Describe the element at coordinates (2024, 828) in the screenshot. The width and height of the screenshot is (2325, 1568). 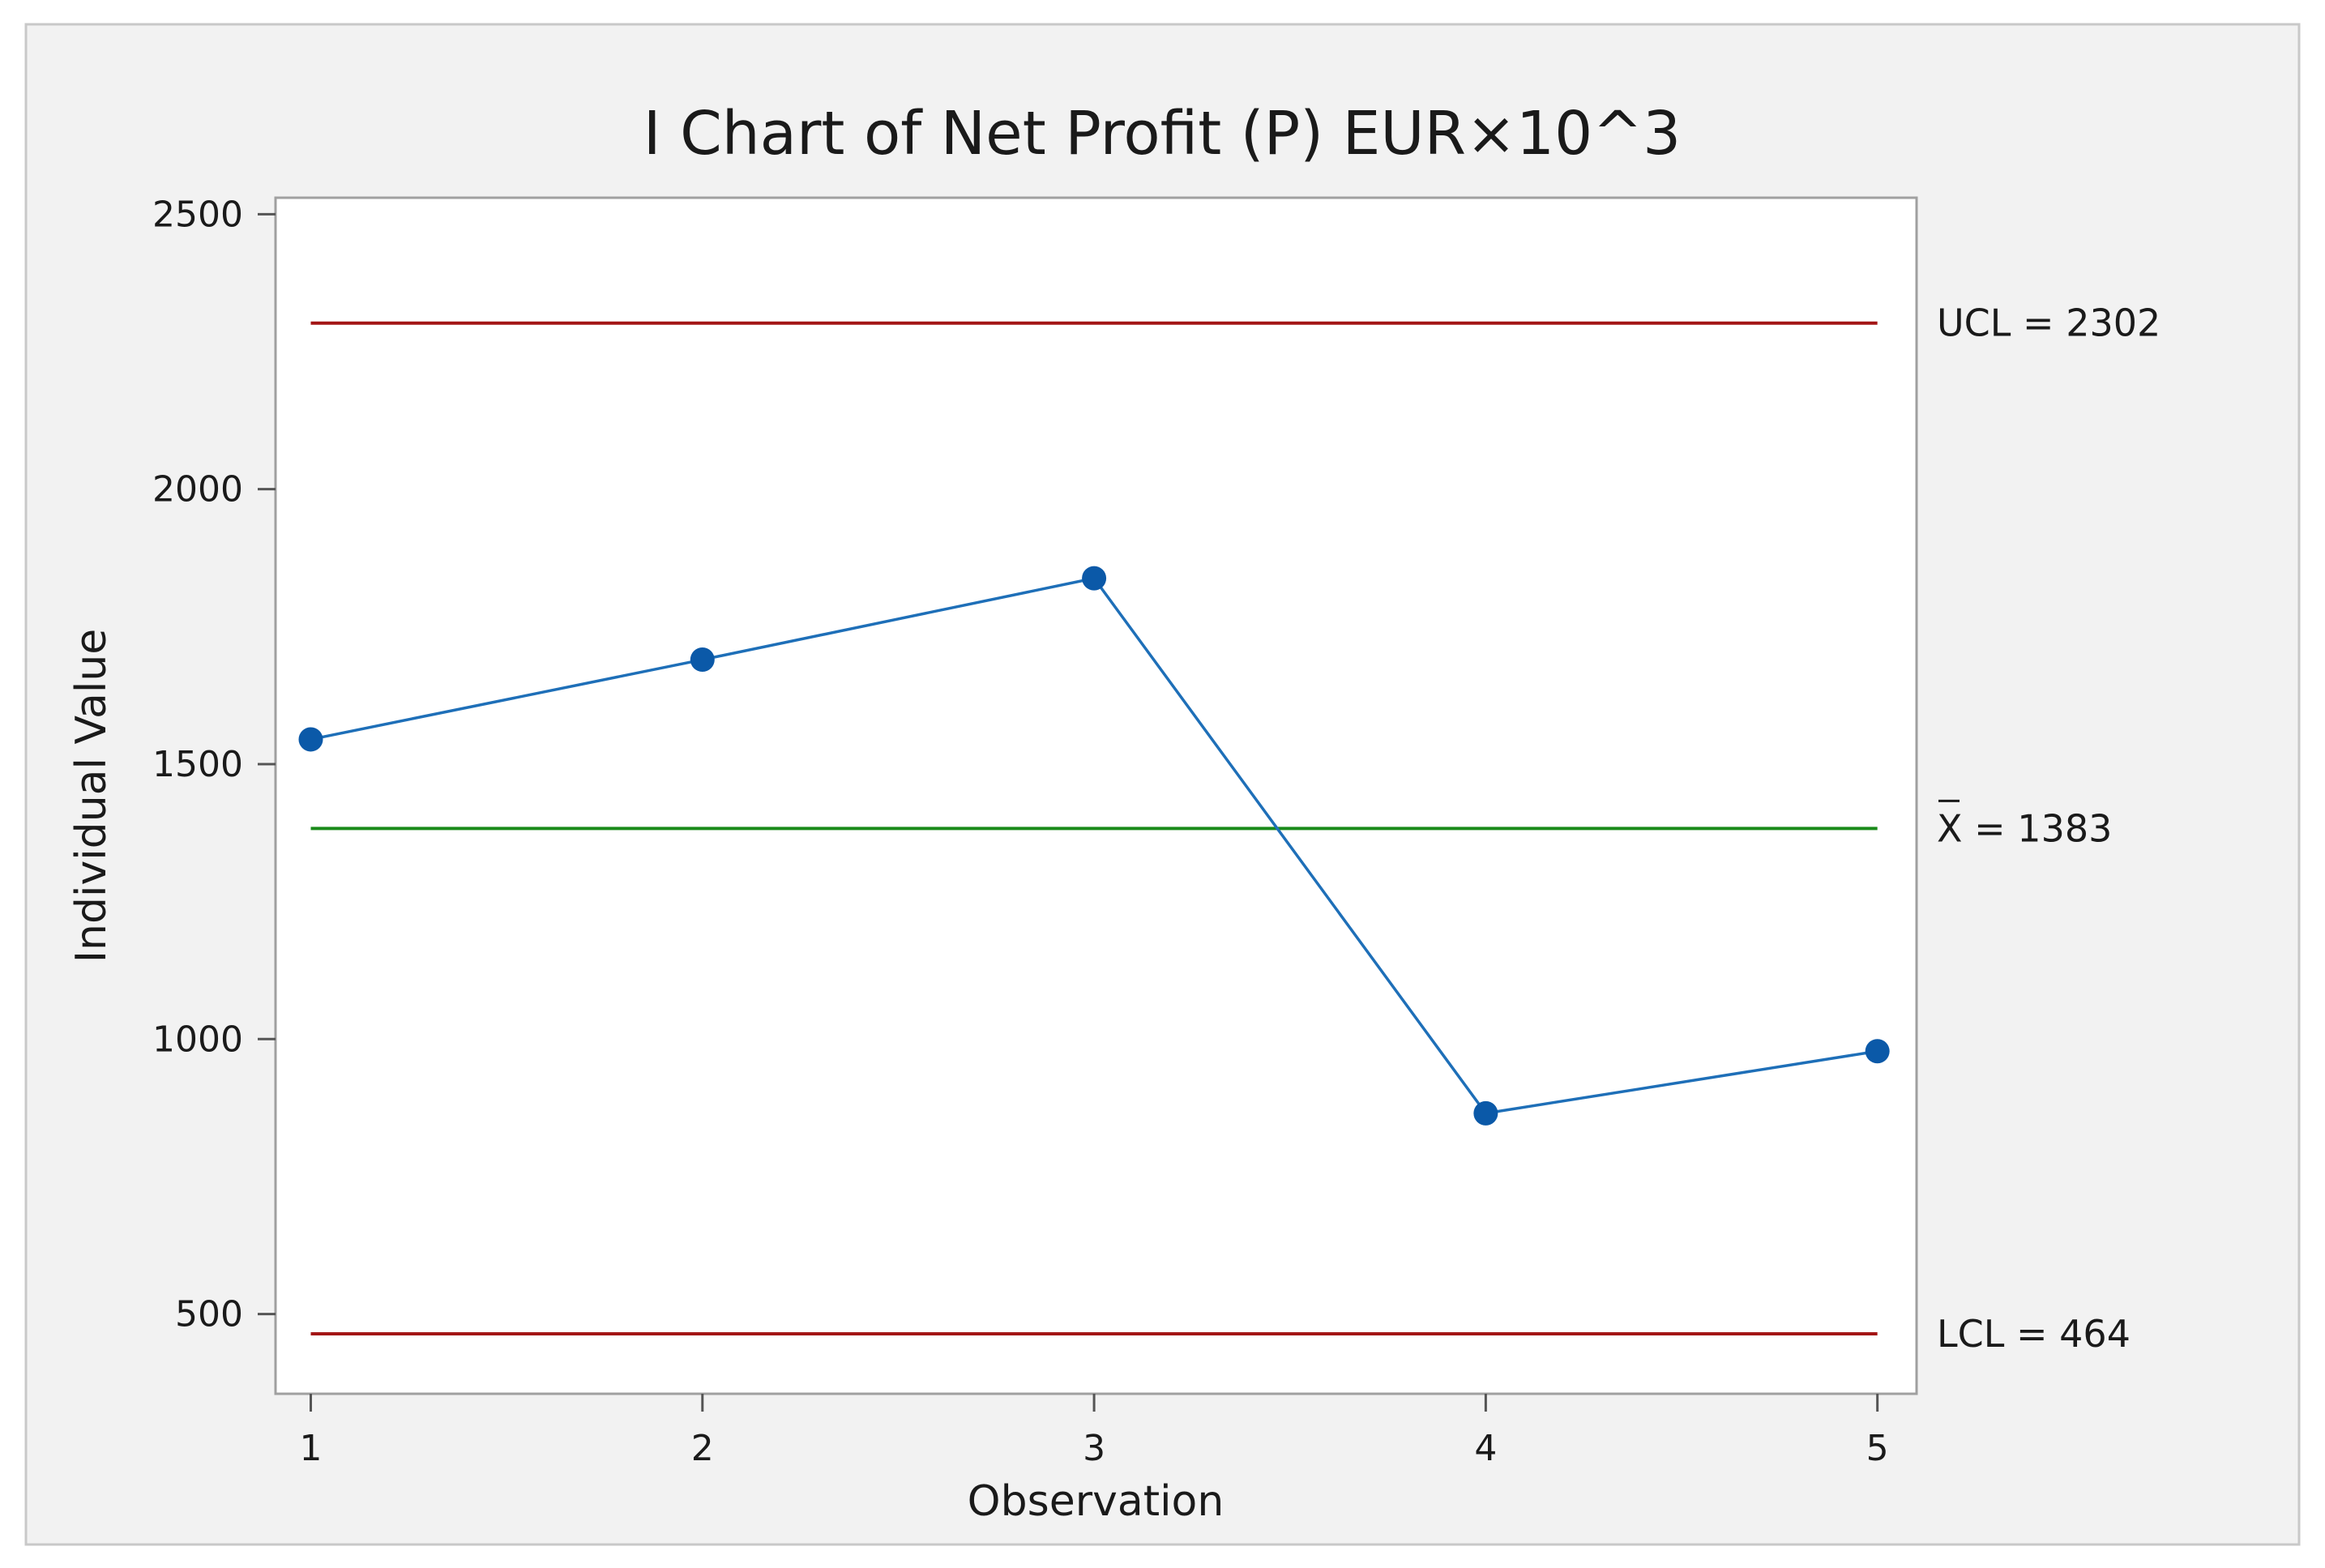
I see `control-limit-center-label: X = 1383` at that location.